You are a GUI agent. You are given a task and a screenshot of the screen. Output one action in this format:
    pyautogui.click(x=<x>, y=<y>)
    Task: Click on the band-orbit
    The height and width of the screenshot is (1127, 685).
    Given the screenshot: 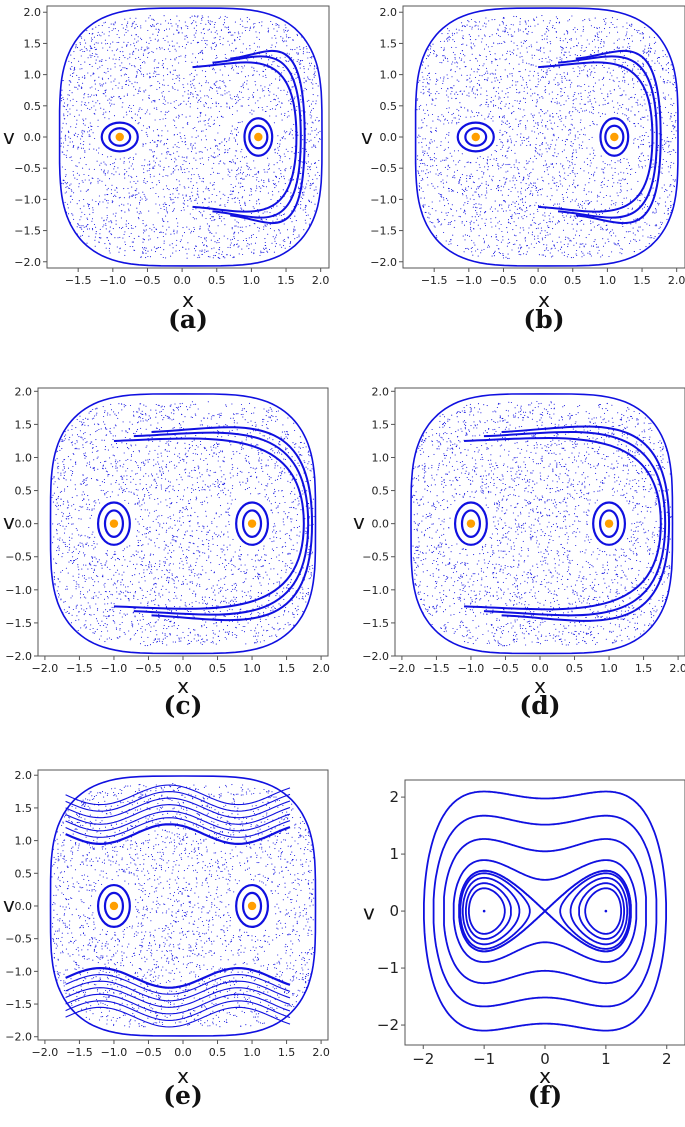 What is the action you would take?
    pyautogui.click(x=178, y=906)
    